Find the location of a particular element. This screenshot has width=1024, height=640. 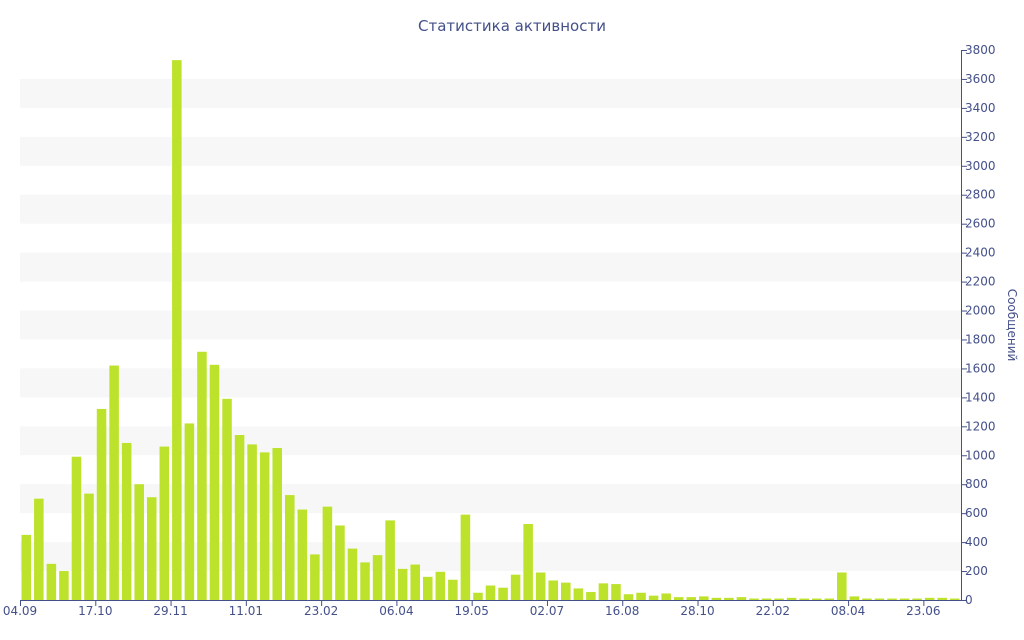

y-tick-label: 2400 is located at coordinates (980, 253).